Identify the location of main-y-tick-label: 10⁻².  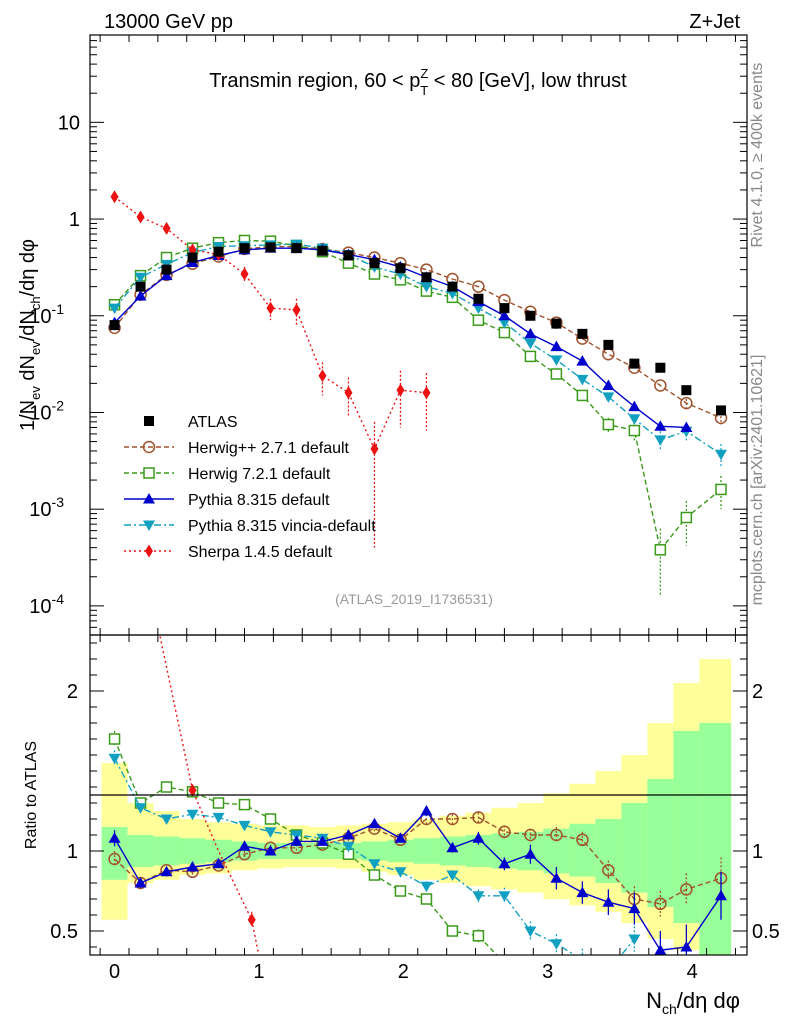
(46, 410).